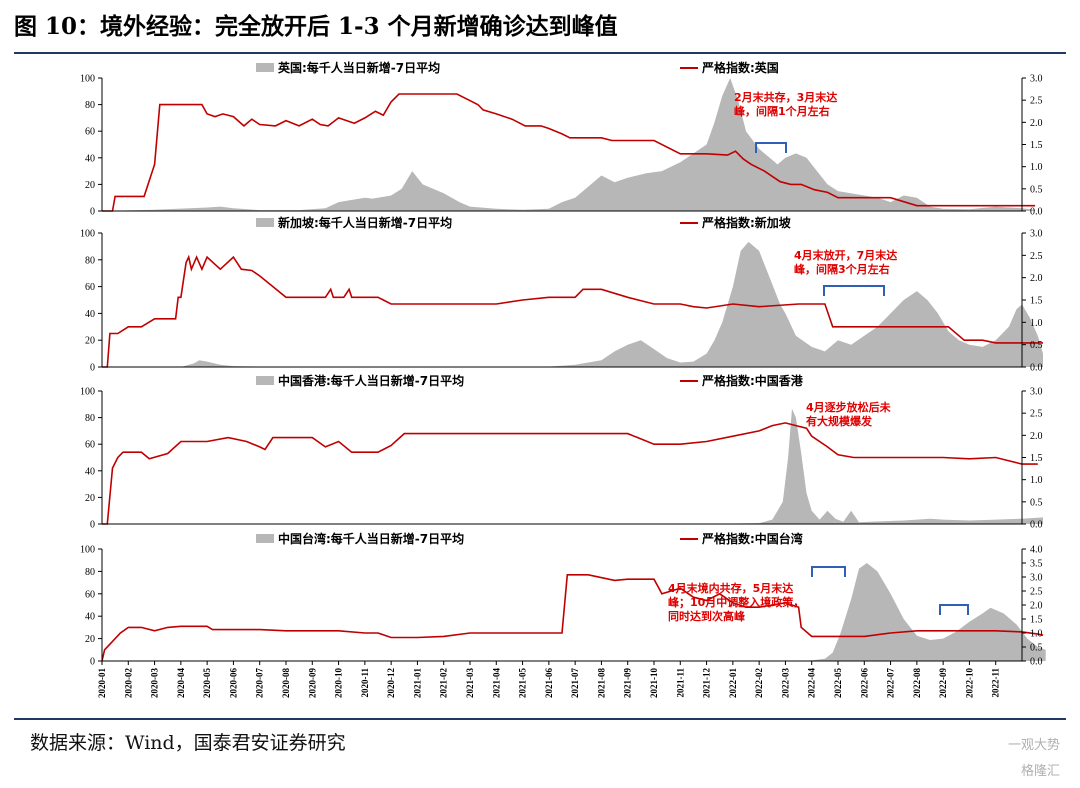 The width and height of the screenshot is (1080, 788). Describe the element at coordinates (470, 683) in the screenshot. I see `x-tick-label: 2021-03` at that location.